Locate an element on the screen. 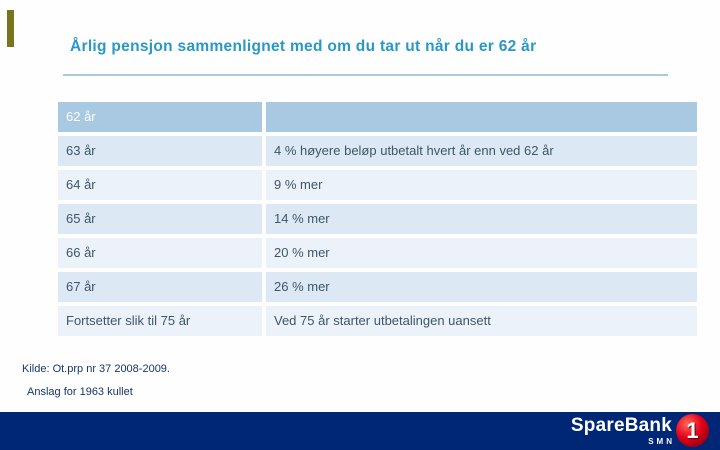  header-cell-text is located at coordinates (481, 117).